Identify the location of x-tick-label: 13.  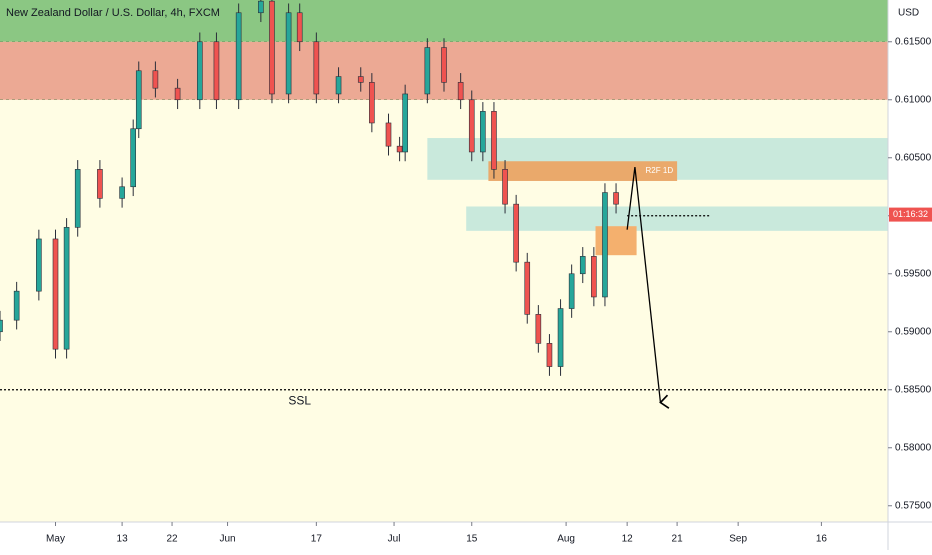
(123, 539).